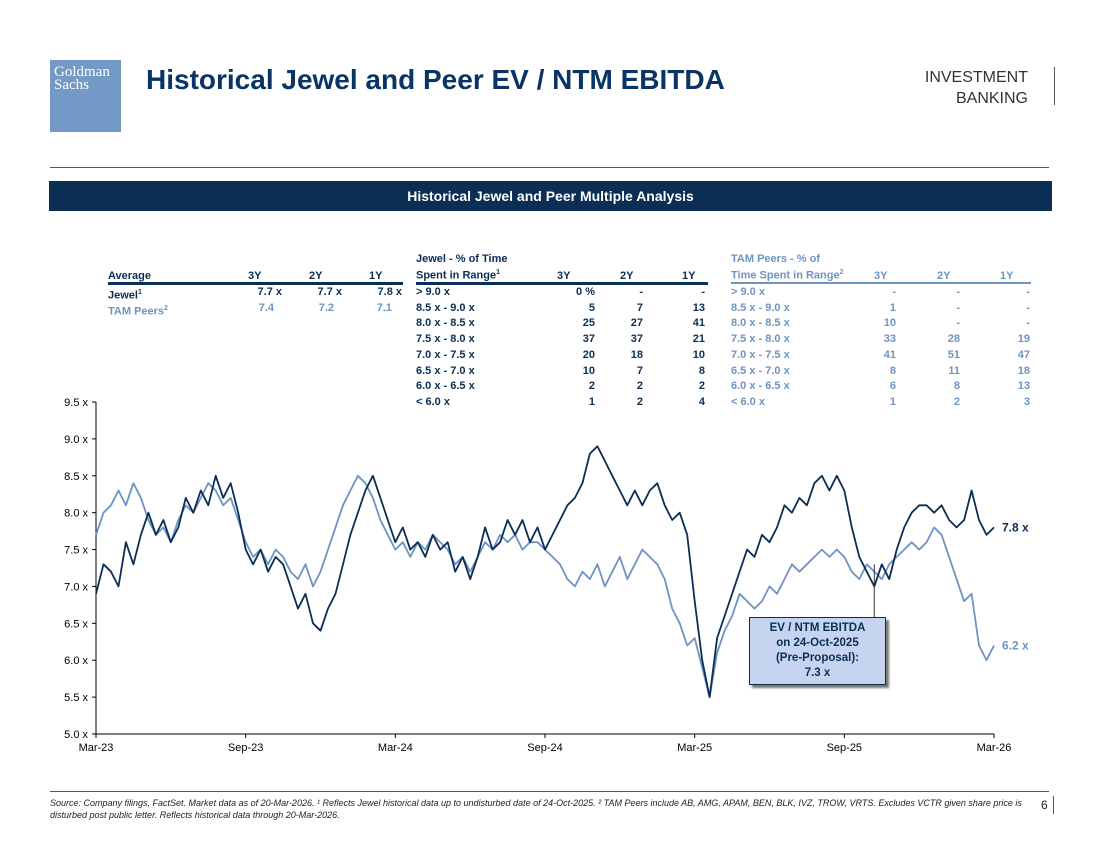 The width and height of the screenshot is (1100, 849). What do you see at coordinates (395, 748) in the screenshot?
I see `x-tick-label: Mar-24` at bounding box center [395, 748].